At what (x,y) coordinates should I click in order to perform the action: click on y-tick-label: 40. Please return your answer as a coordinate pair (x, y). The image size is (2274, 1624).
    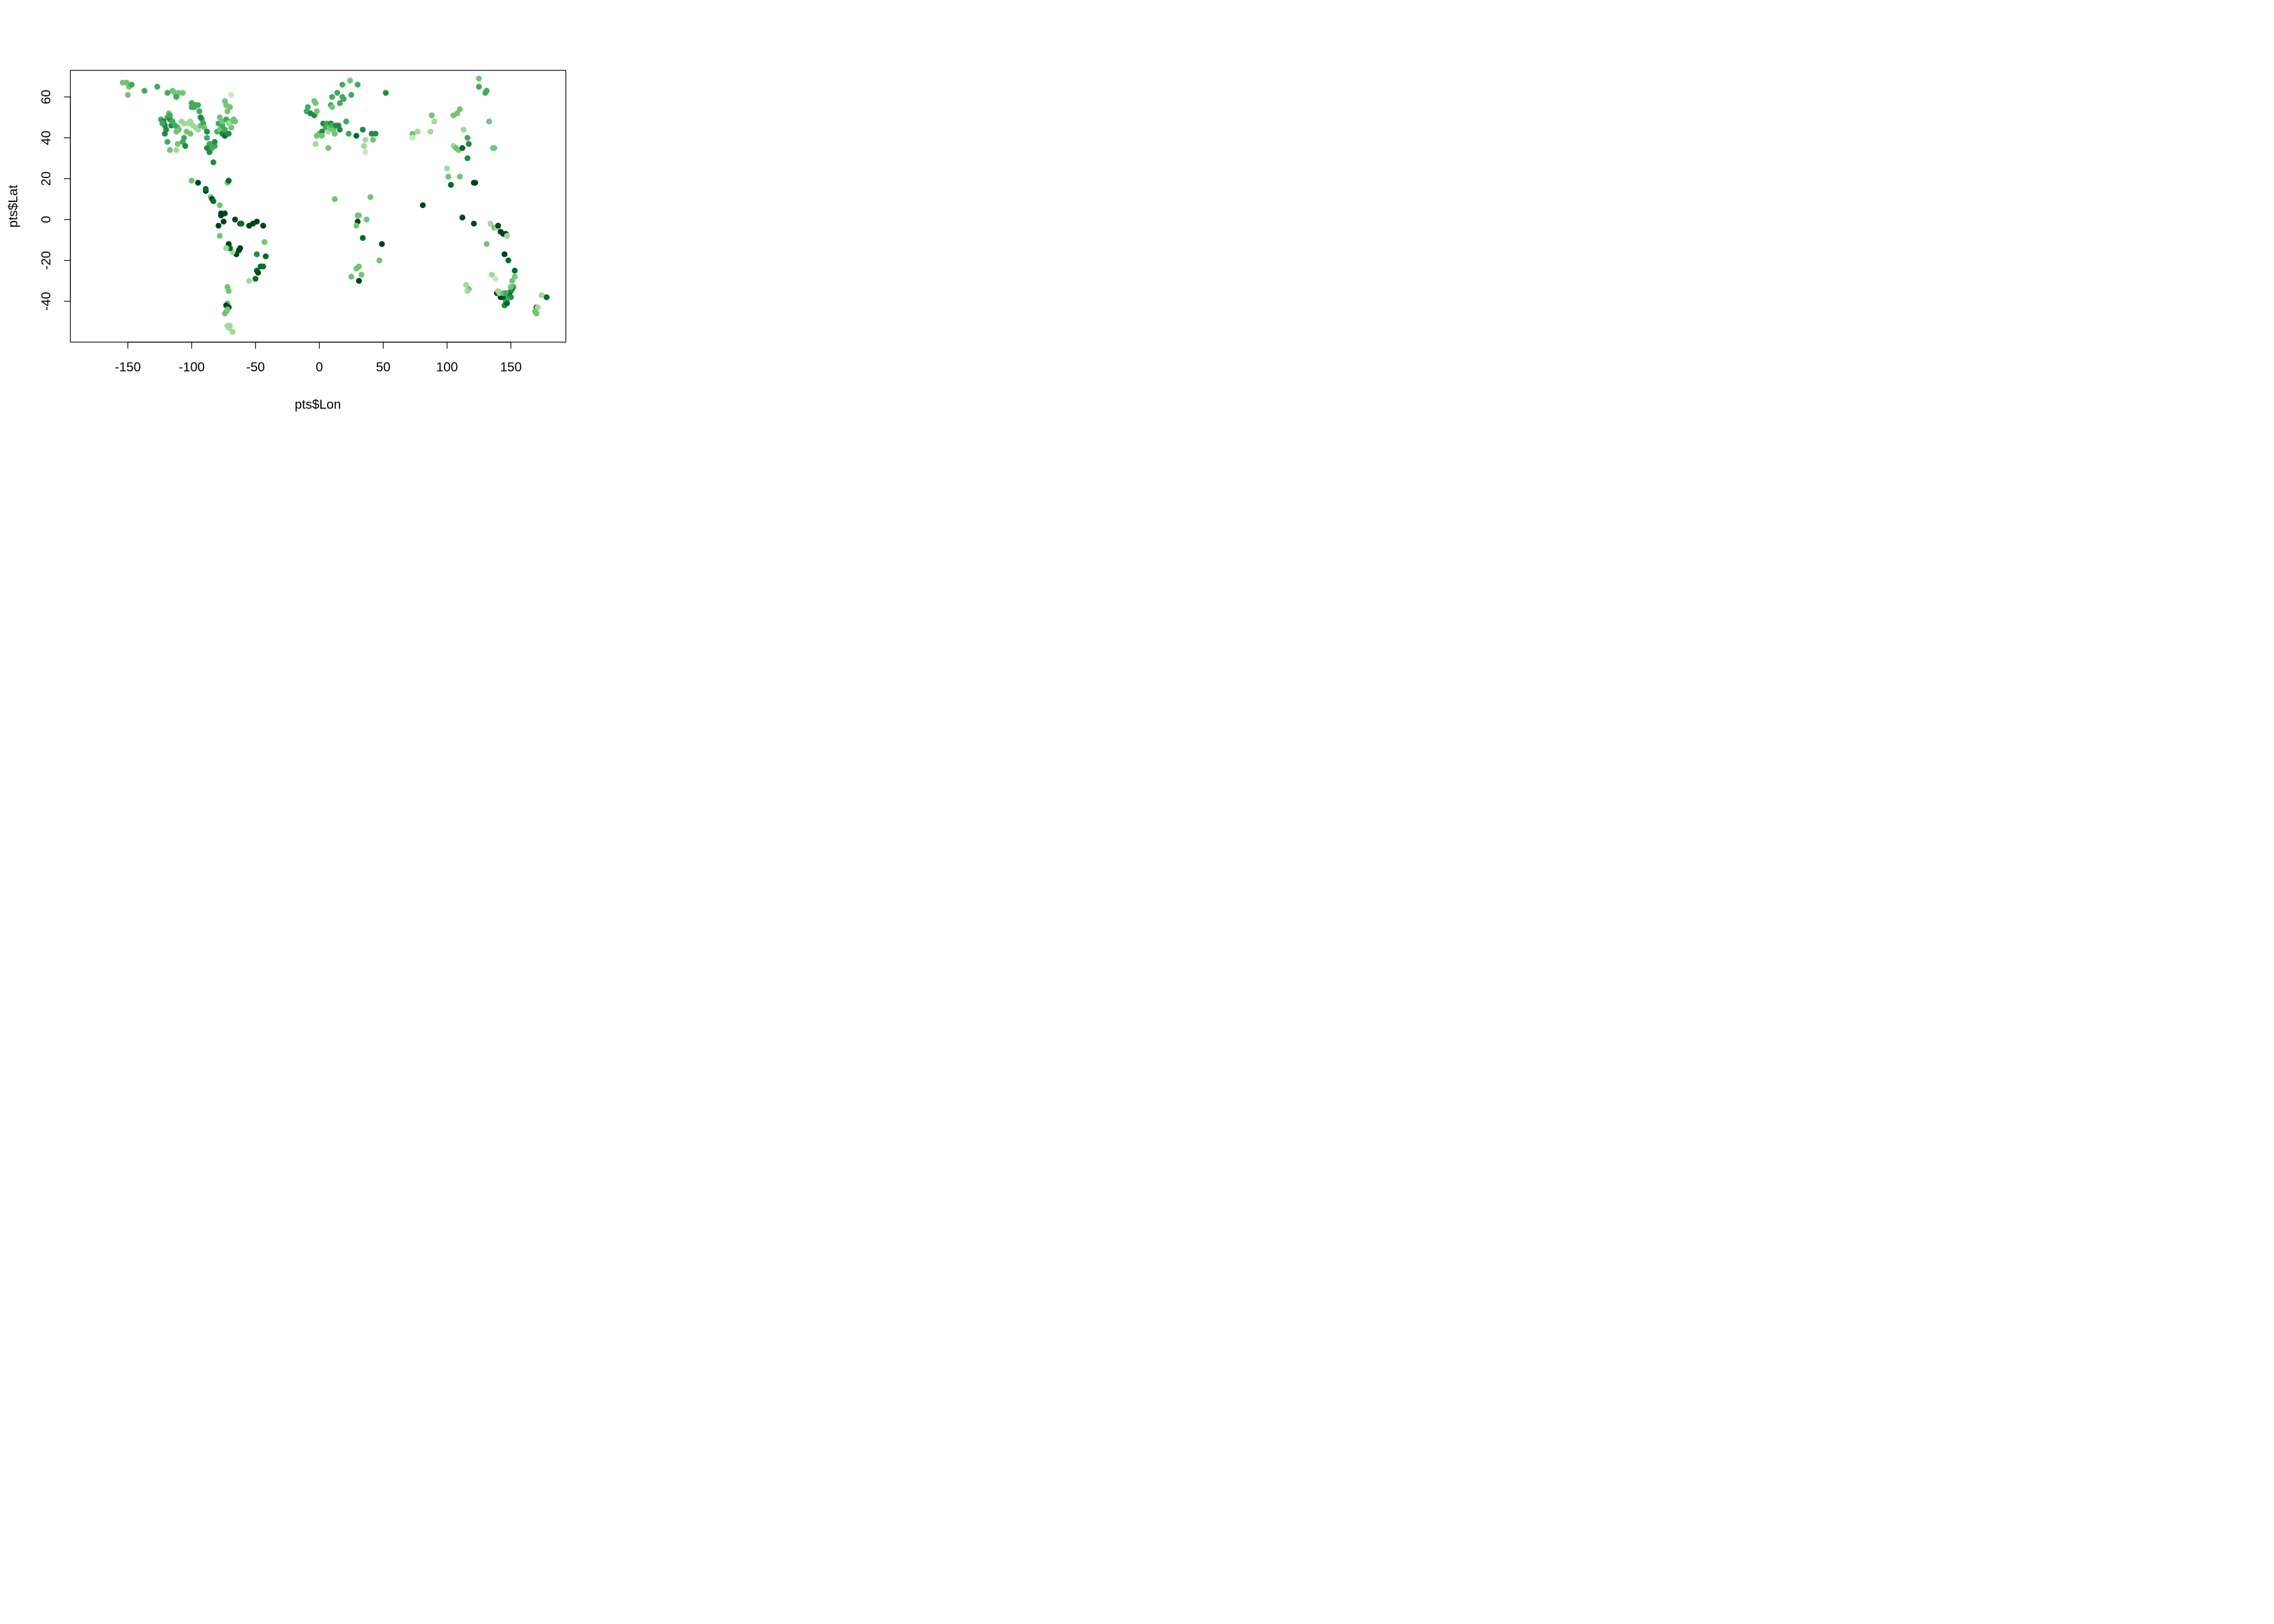
    Looking at the image, I should click on (47, 137).